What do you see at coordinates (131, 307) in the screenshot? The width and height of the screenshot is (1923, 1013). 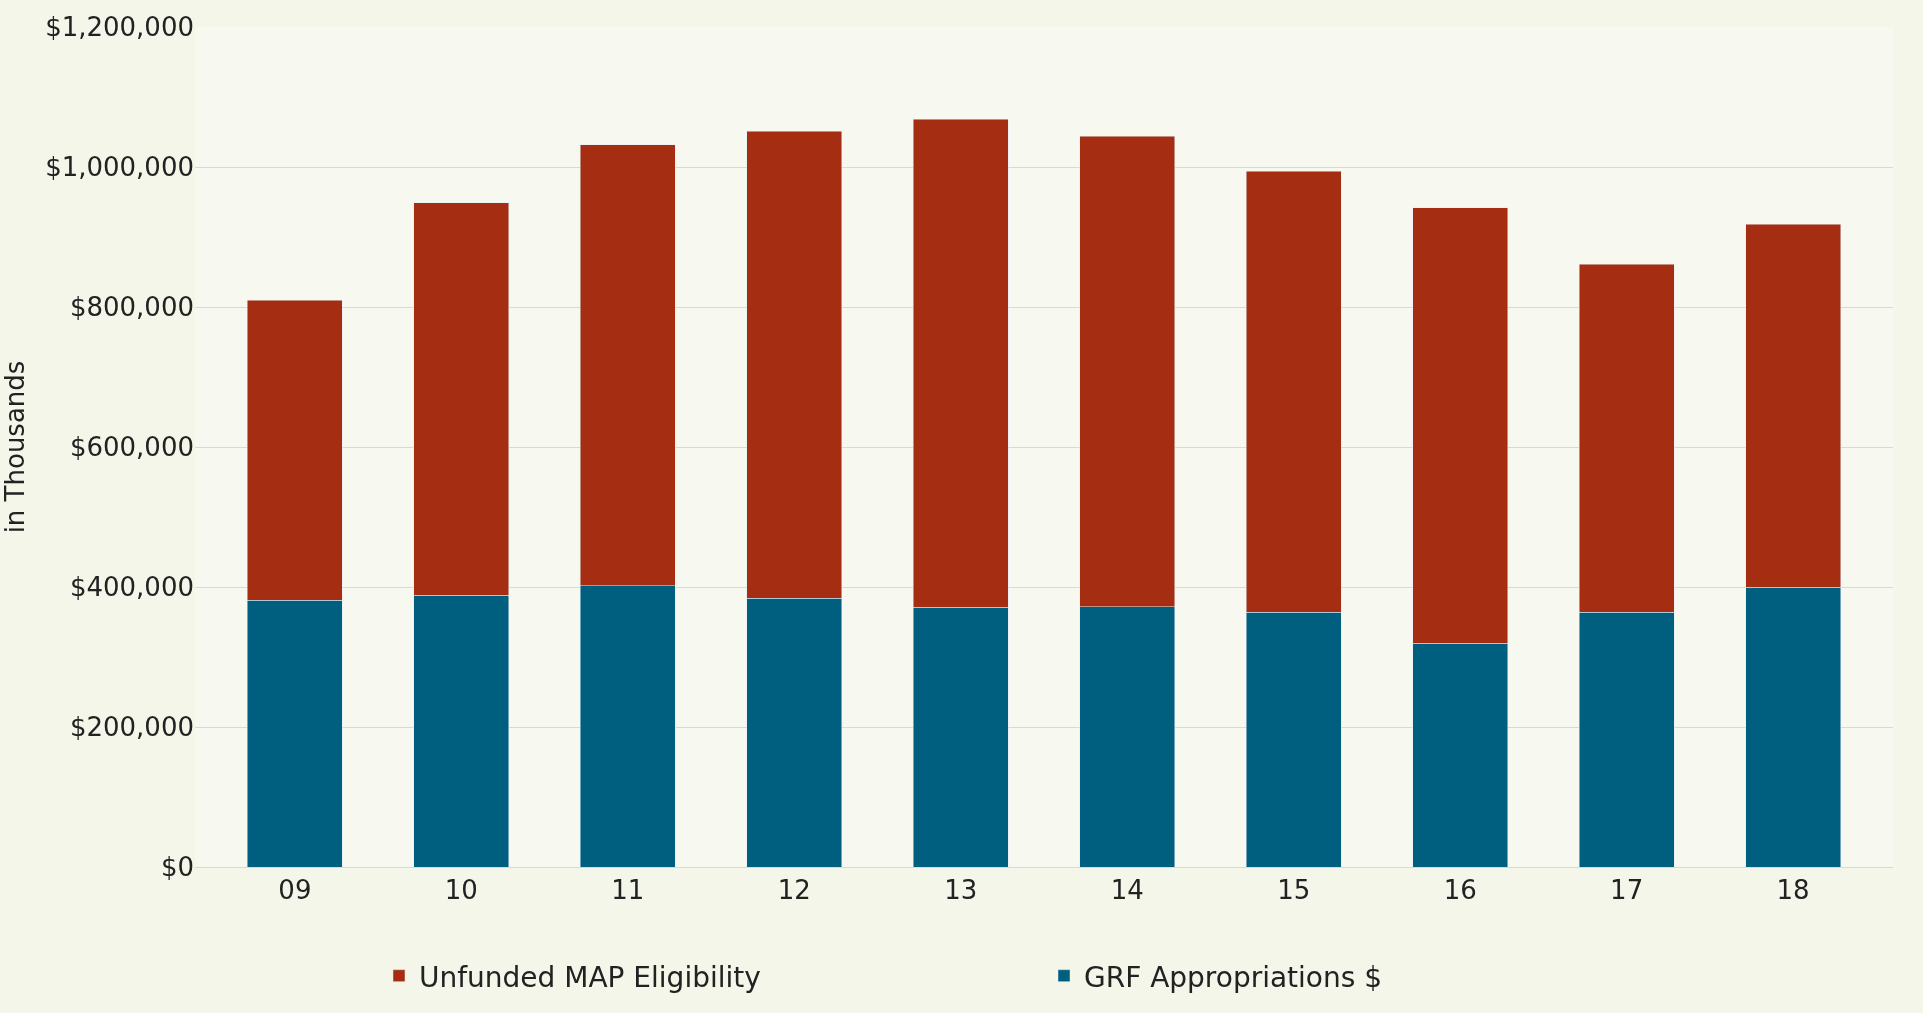 I see `y-tick-label: $800,000` at bounding box center [131, 307].